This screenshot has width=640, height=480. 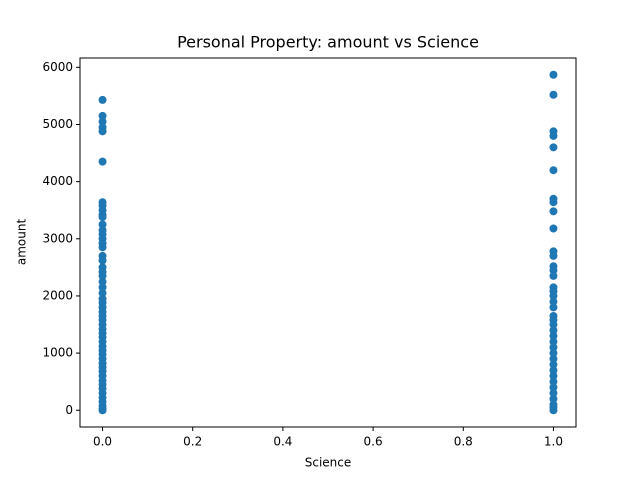 I want to click on y-tick-label: 0, so click(x=69, y=410).